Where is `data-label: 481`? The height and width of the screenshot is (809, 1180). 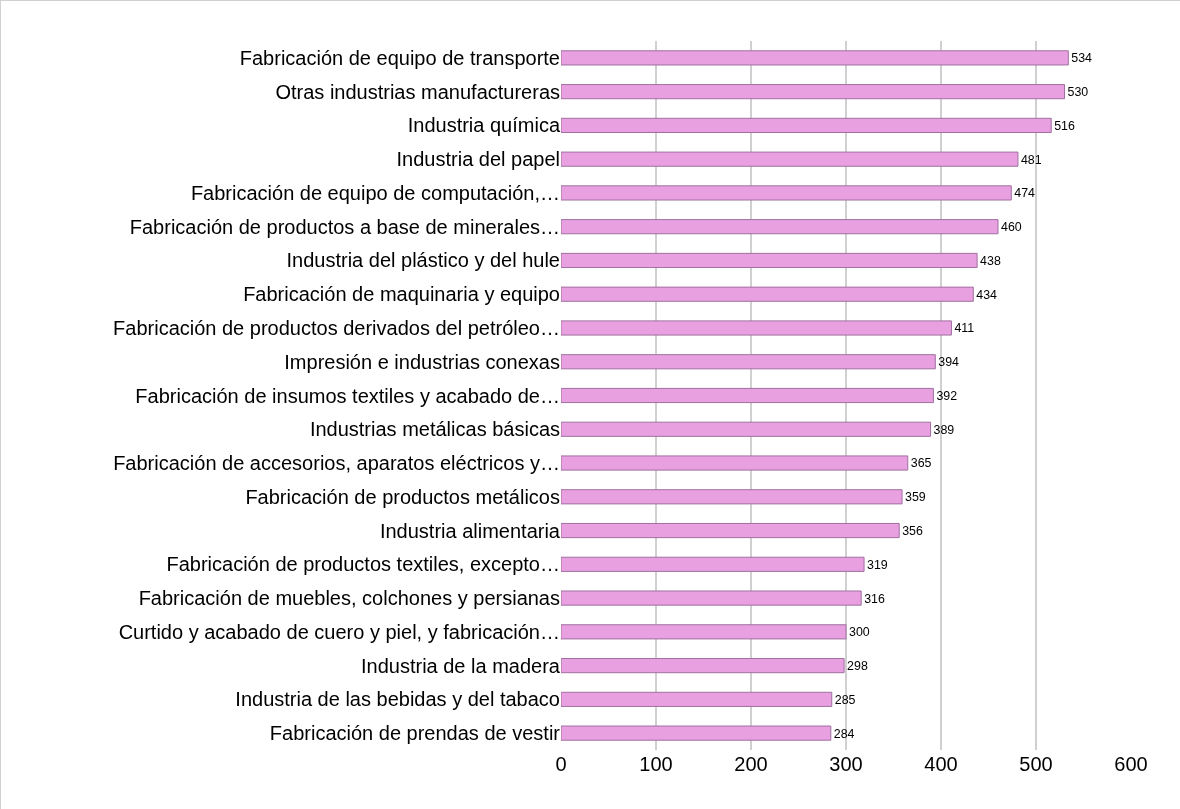 data-label: 481 is located at coordinates (1031, 159).